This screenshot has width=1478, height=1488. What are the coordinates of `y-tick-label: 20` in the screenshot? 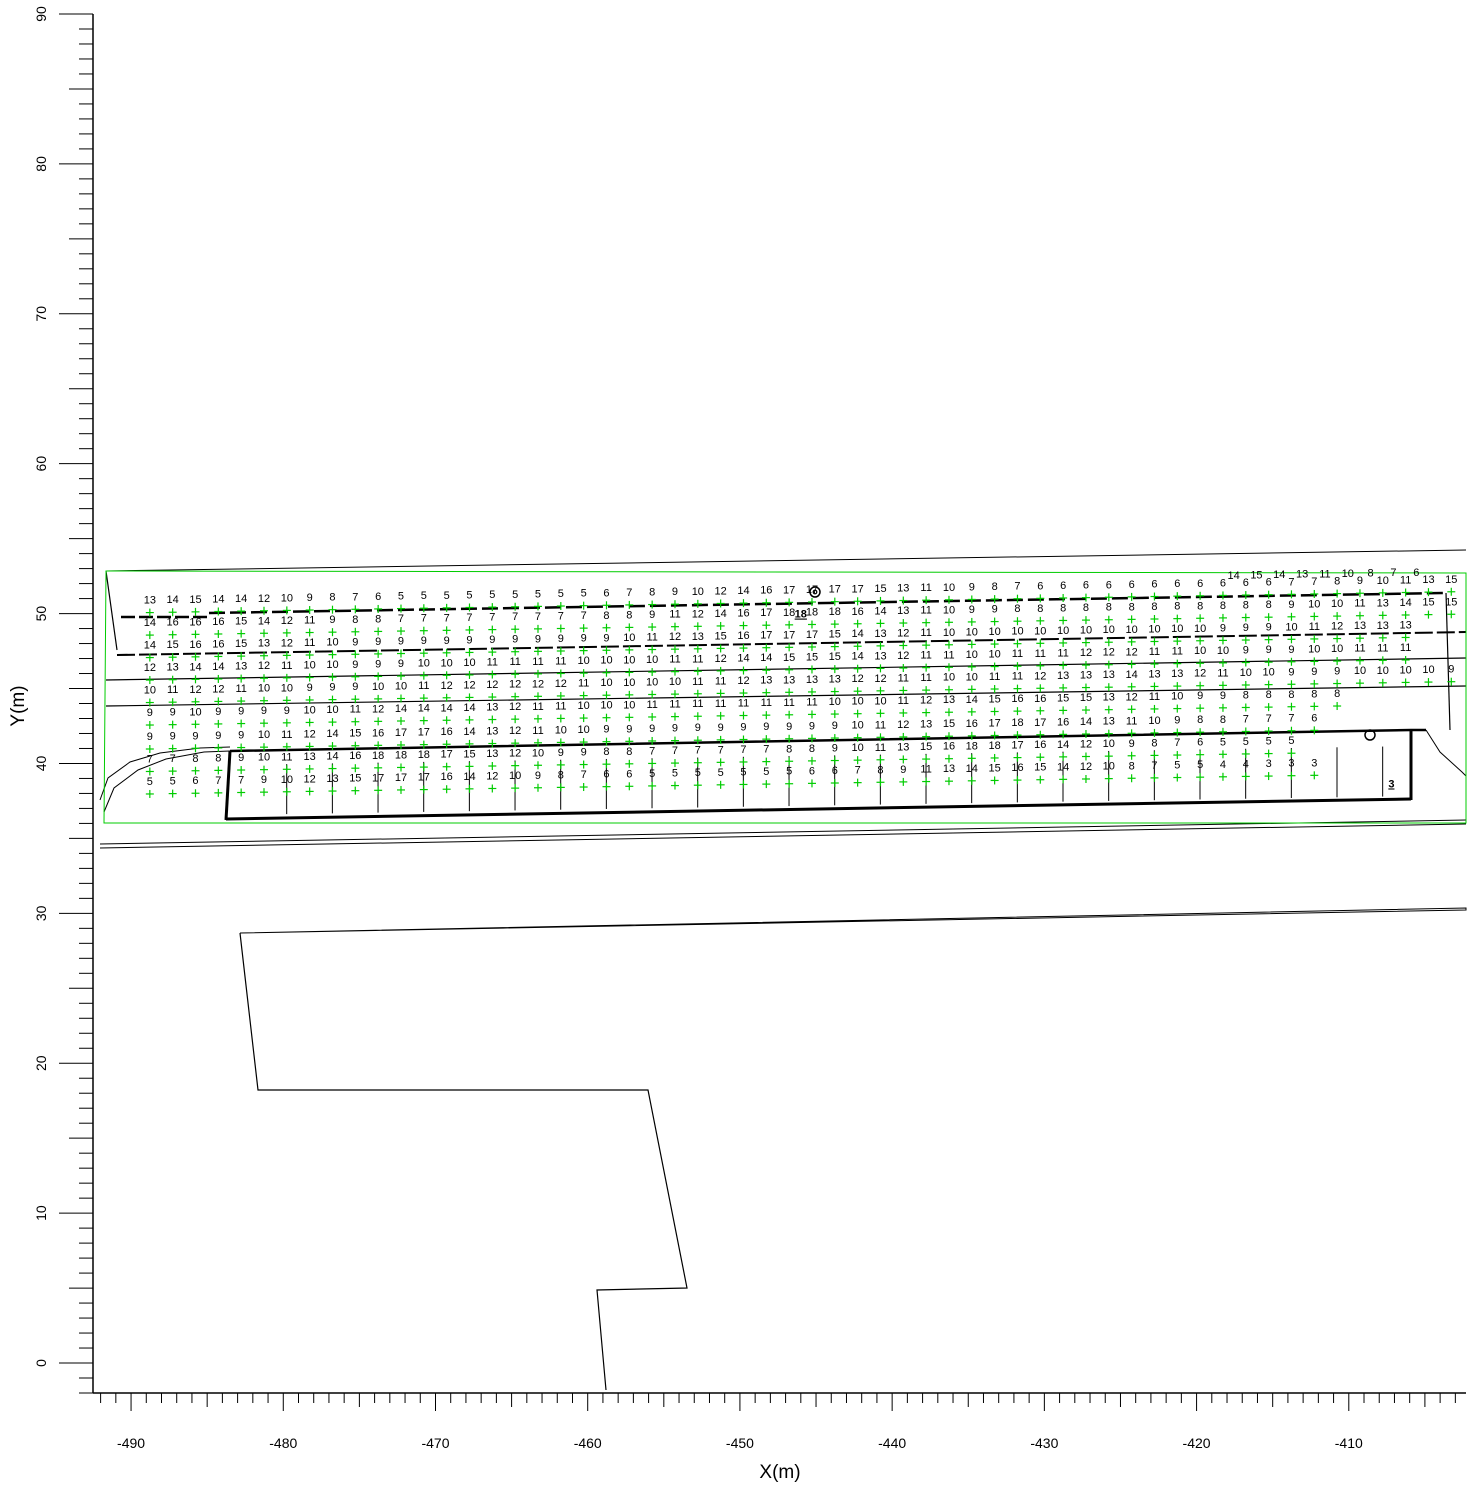 It's located at (41, 1063).